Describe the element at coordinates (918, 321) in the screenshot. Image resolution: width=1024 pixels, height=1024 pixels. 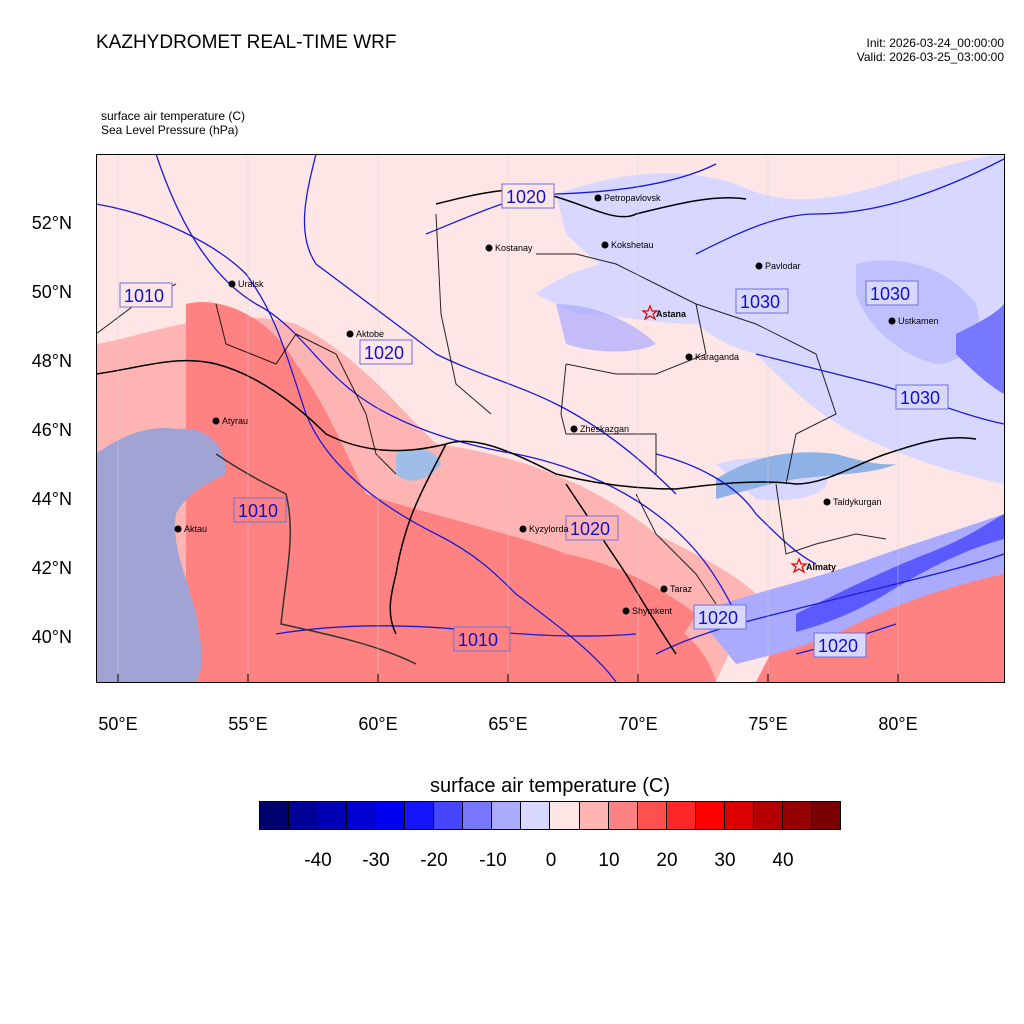
I see `city-label: Ustkamen` at that location.